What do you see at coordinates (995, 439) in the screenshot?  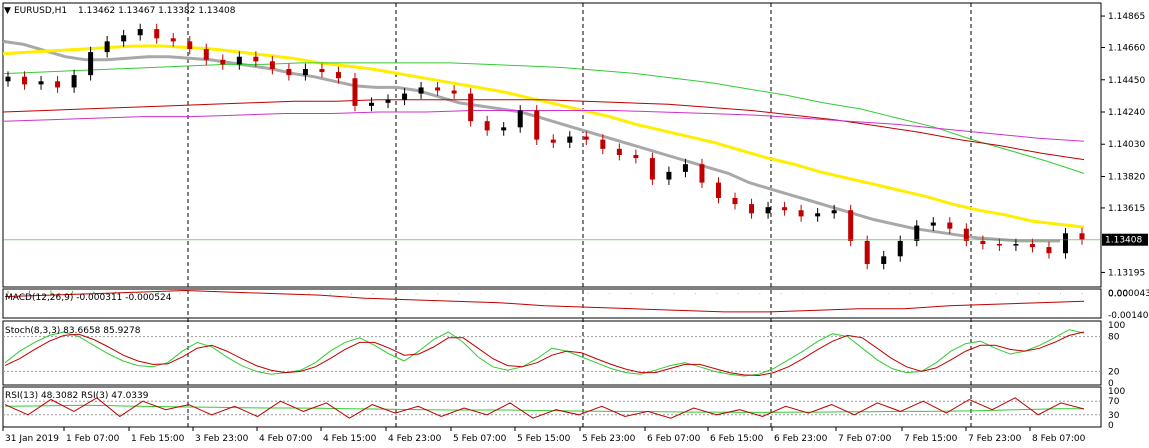 I see `x-tick-label: 7 Feb 23:00` at bounding box center [995, 439].